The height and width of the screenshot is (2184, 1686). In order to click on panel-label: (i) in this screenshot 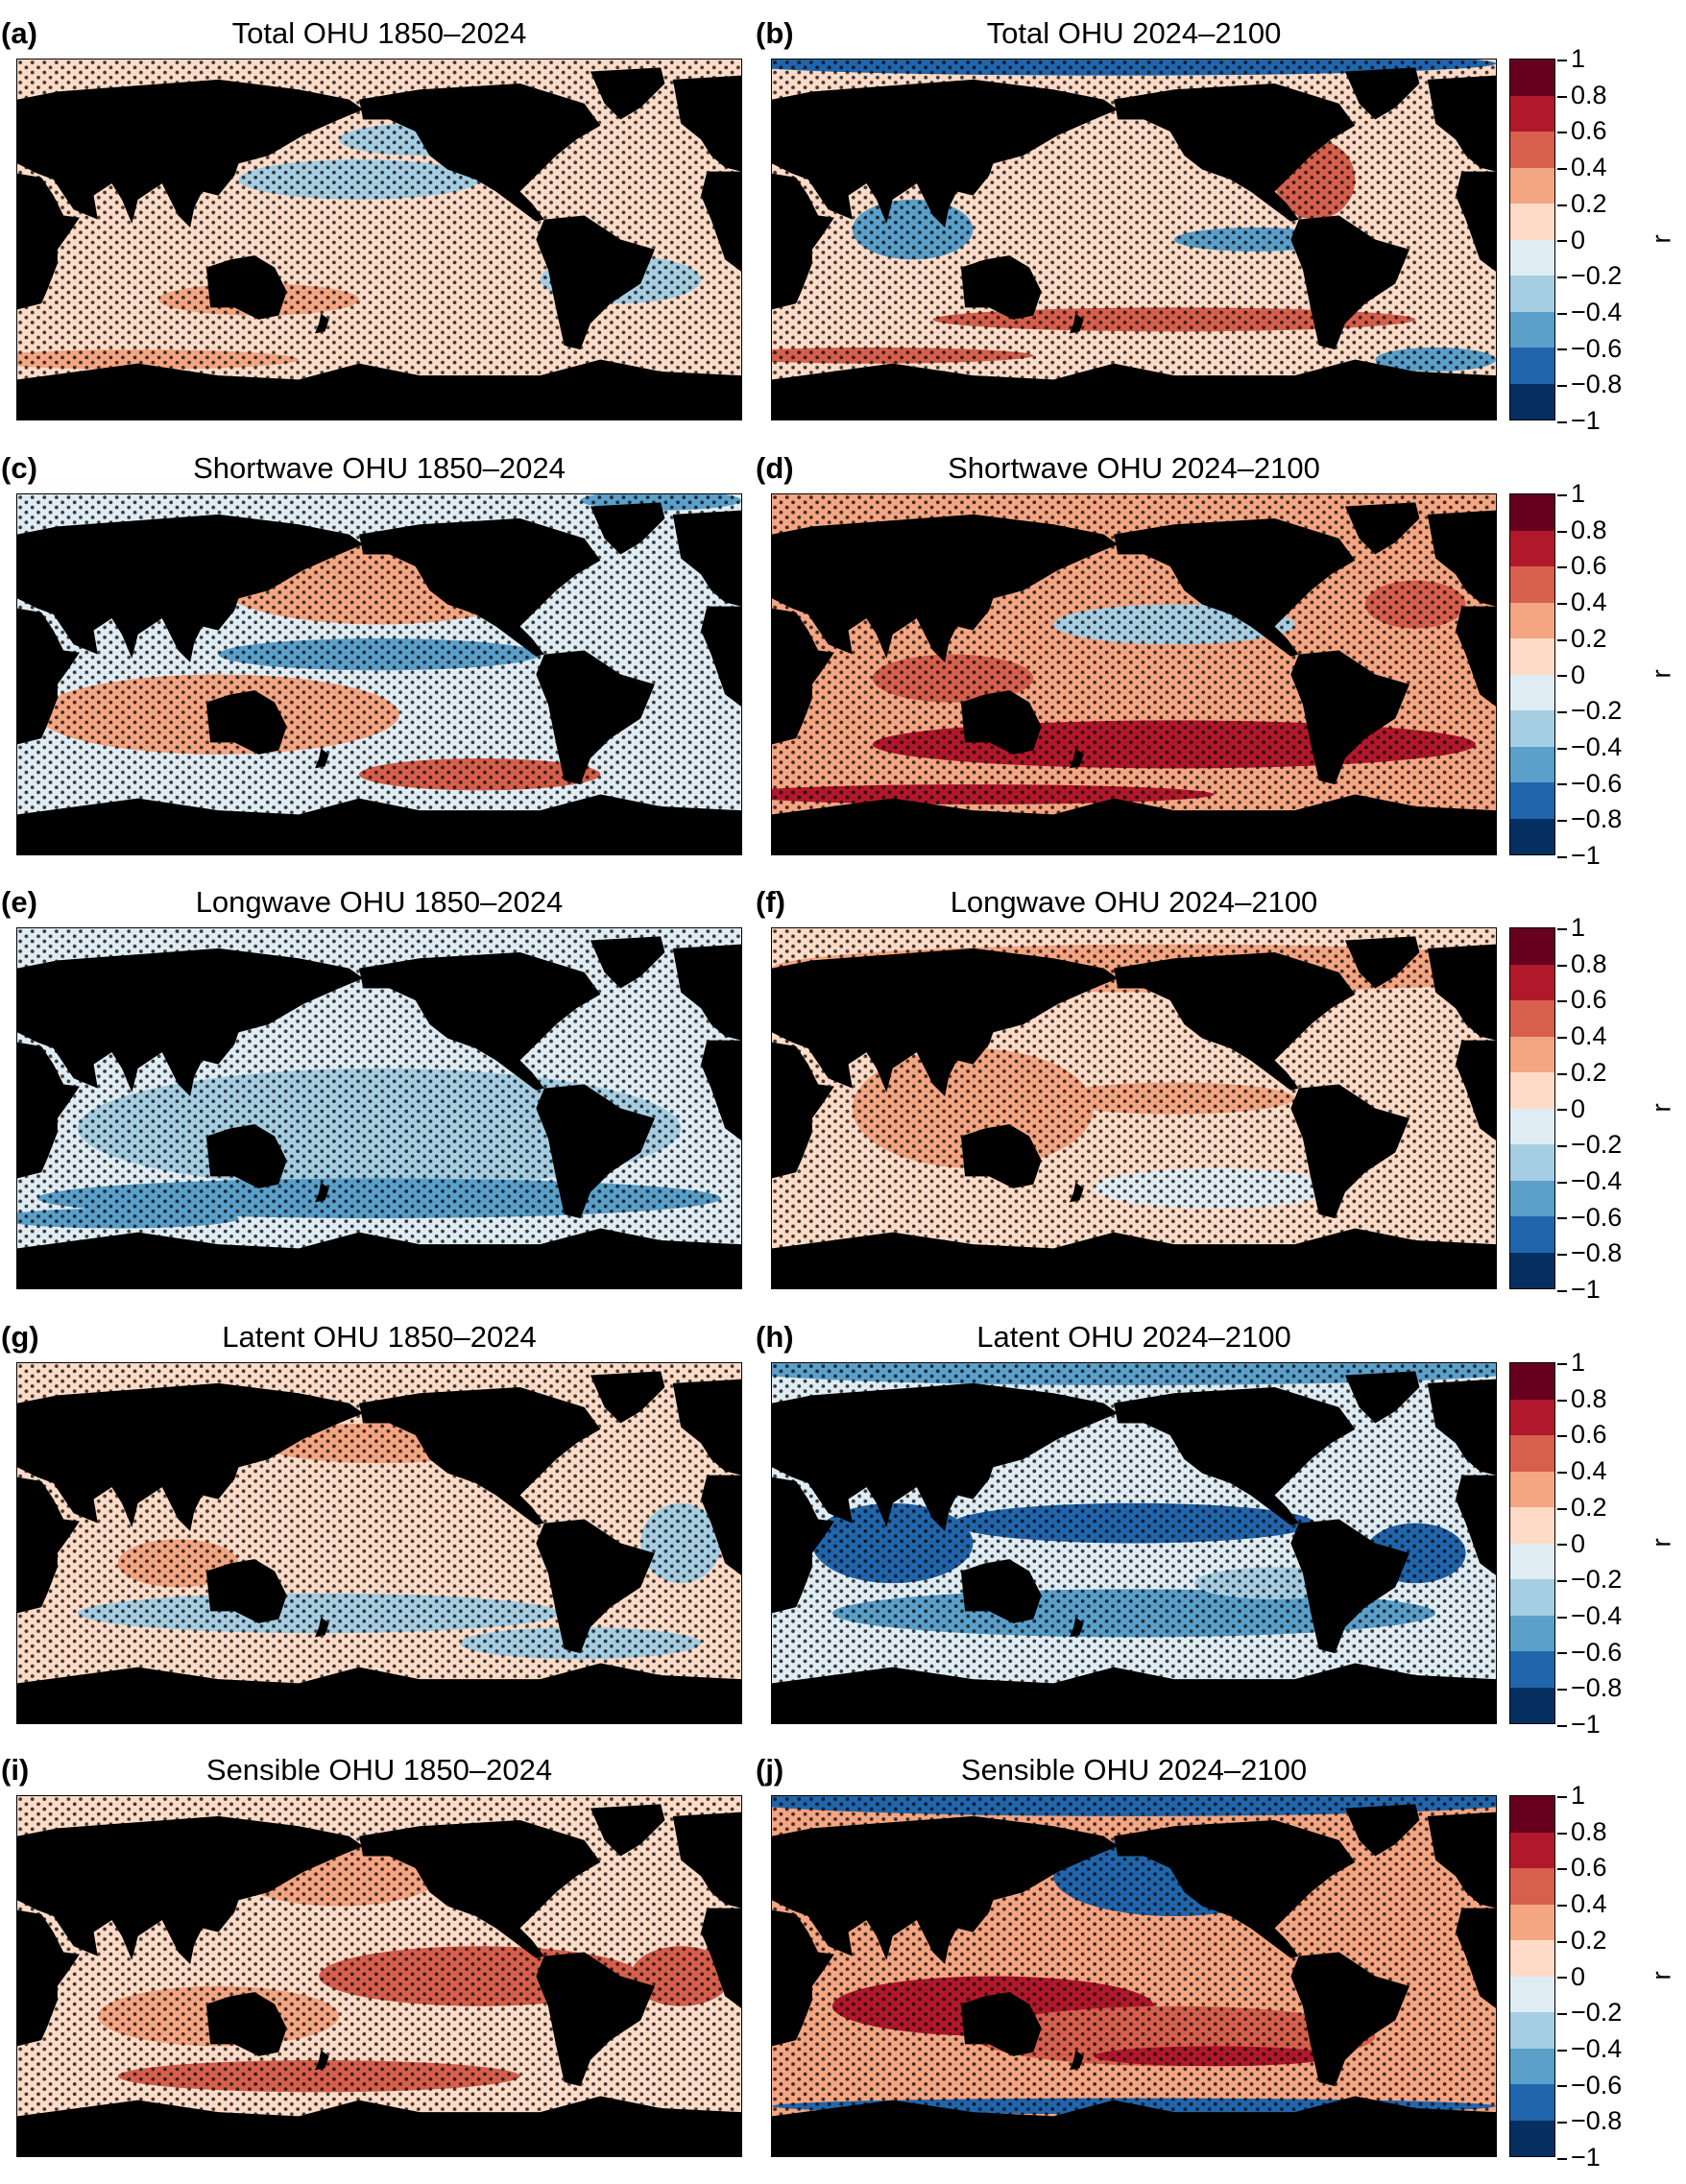, I will do `click(15, 1770)`.